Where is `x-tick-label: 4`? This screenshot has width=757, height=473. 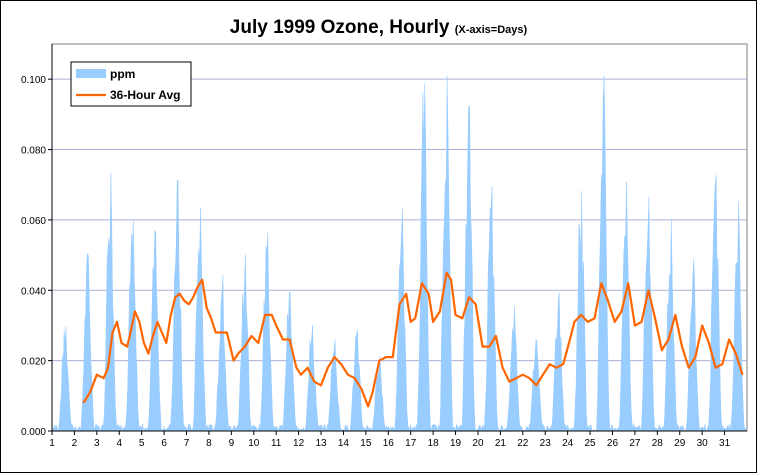
x-tick-label: 4 is located at coordinates (119, 443).